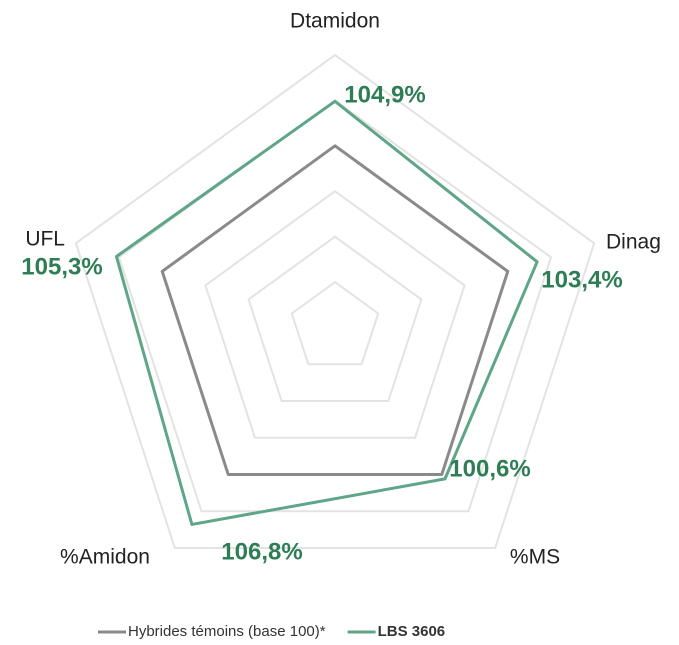 The width and height of the screenshot is (679, 645). Describe the element at coordinates (581, 279) in the screenshot. I see `value-label: 103,4%` at that location.